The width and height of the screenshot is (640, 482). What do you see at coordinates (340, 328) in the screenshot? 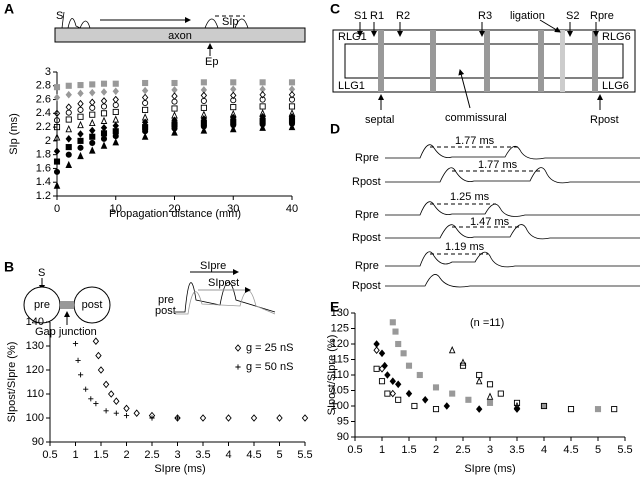
I see `y-tick-label: 125` at bounding box center [340, 328].